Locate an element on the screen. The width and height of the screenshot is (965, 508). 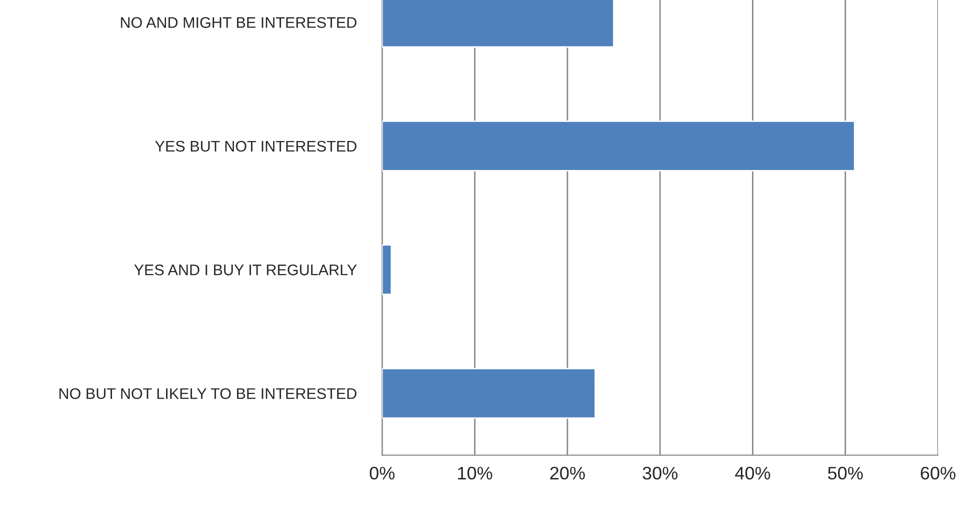
x-tick-label: 60% is located at coordinates (938, 473).